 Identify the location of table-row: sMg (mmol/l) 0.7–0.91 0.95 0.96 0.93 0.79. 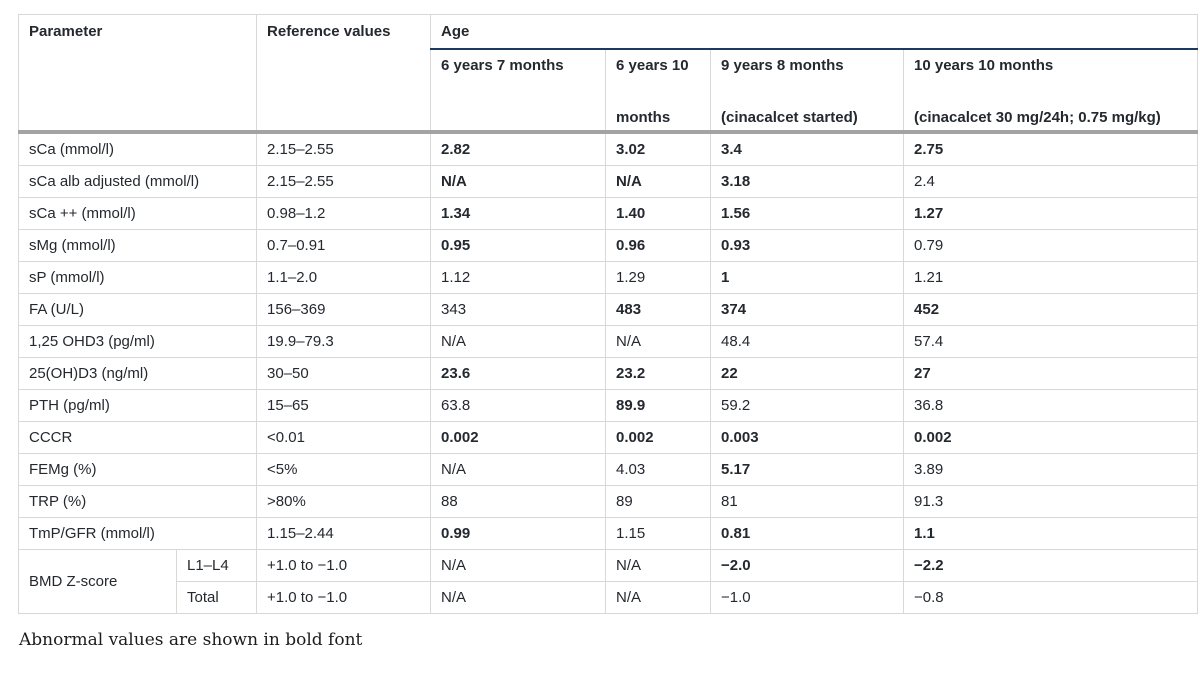
(608, 245).